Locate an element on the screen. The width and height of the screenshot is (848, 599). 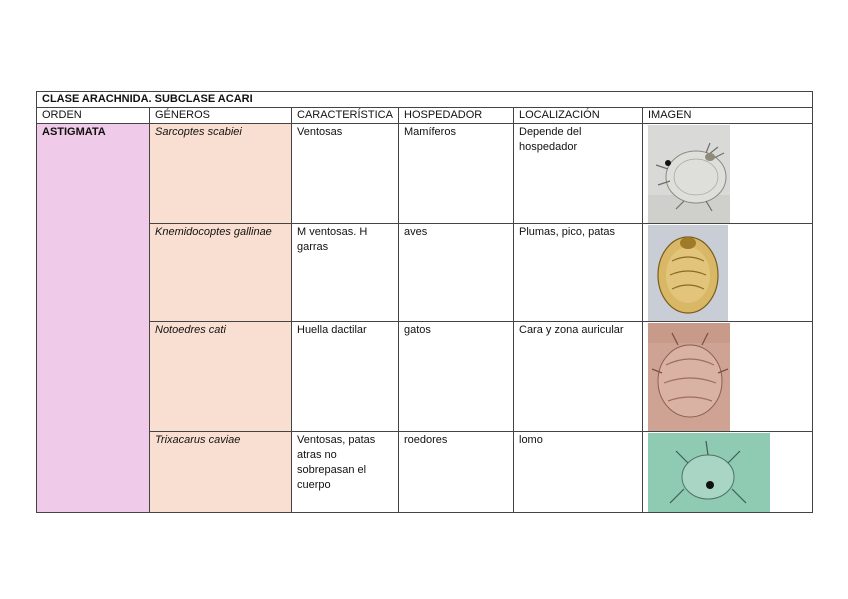
mite-image-trixacarus is located at coordinates (709, 472).